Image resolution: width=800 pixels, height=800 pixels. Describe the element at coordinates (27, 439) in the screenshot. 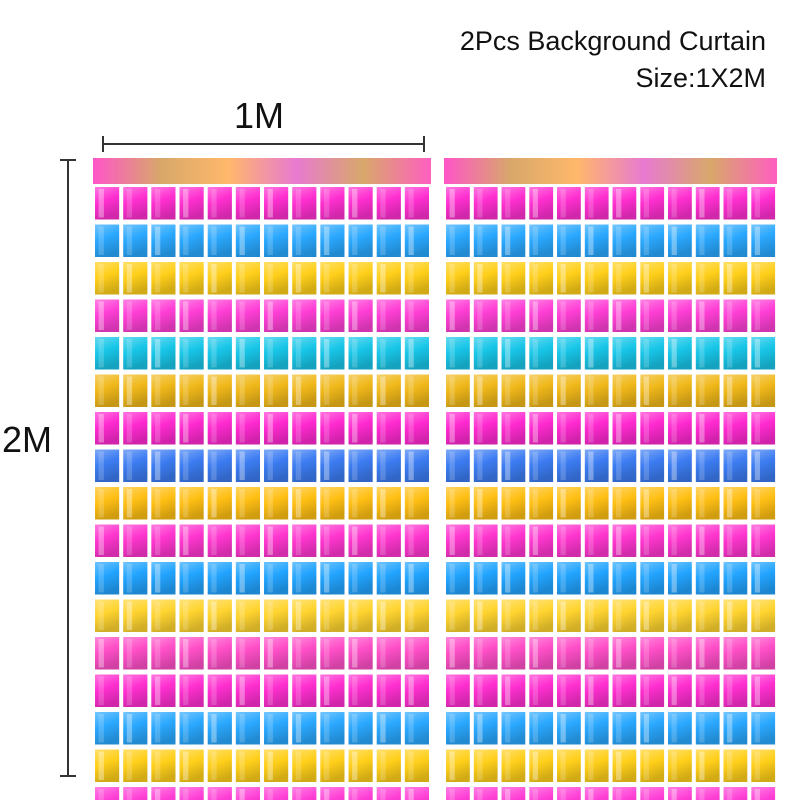

I see `height-dimension-label: 2M` at that location.